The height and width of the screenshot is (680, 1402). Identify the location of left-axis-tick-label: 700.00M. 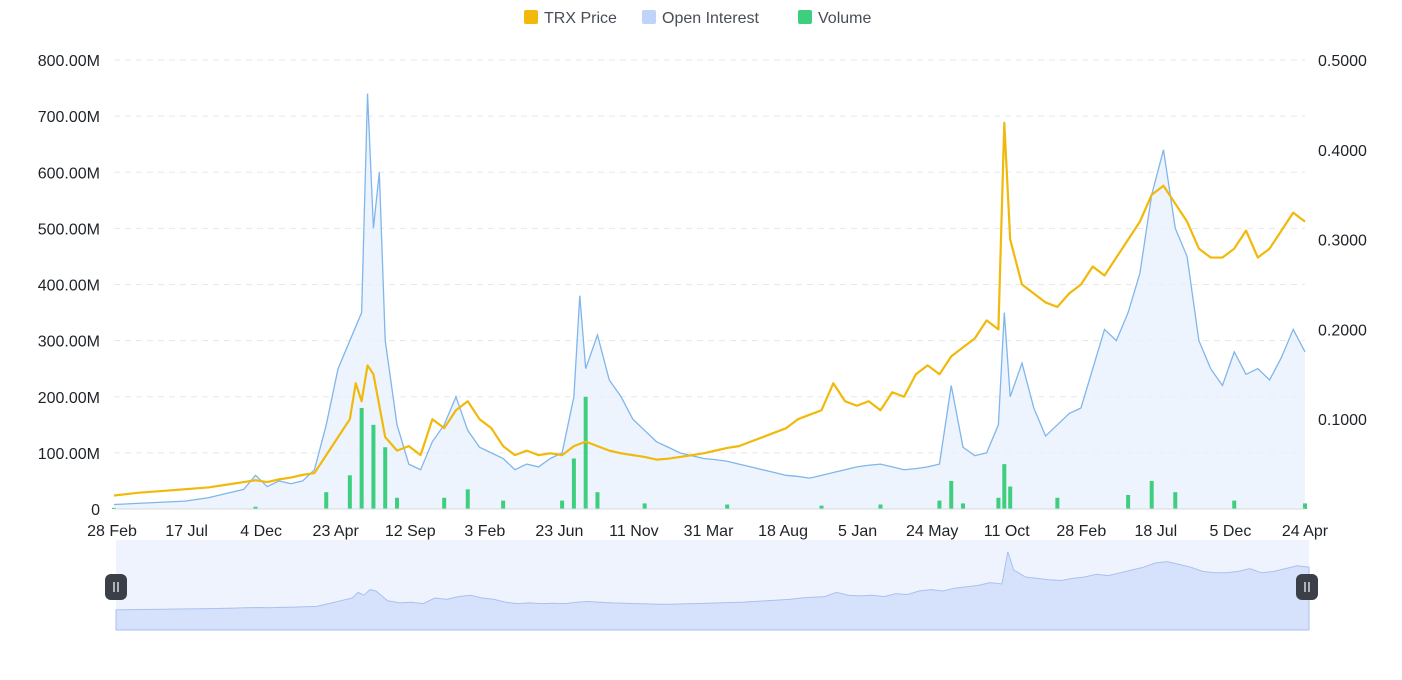
(69, 117).